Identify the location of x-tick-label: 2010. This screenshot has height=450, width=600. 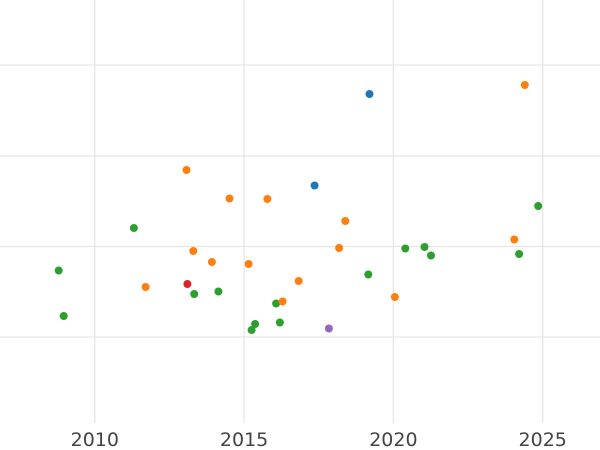
(95, 439).